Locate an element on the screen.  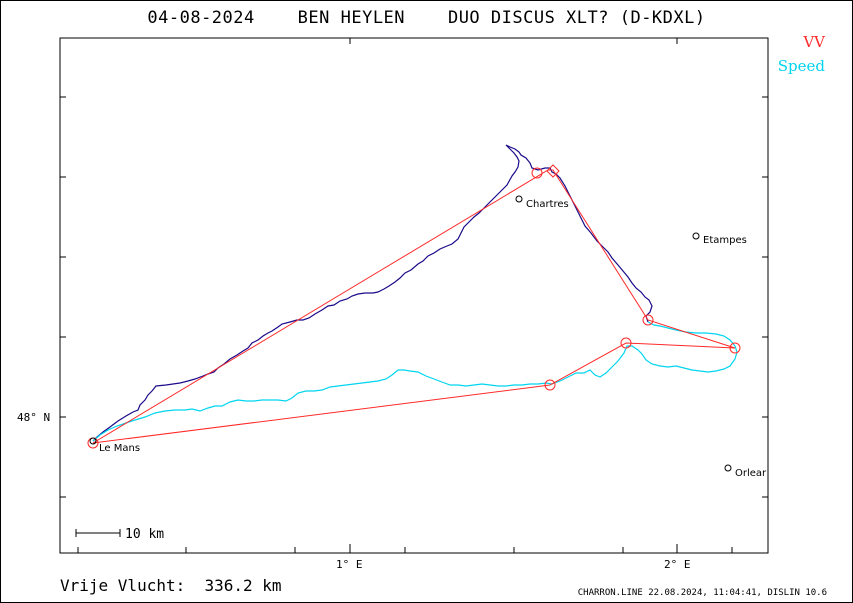
scale-bar: 10 km is located at coordinates (119, 534).